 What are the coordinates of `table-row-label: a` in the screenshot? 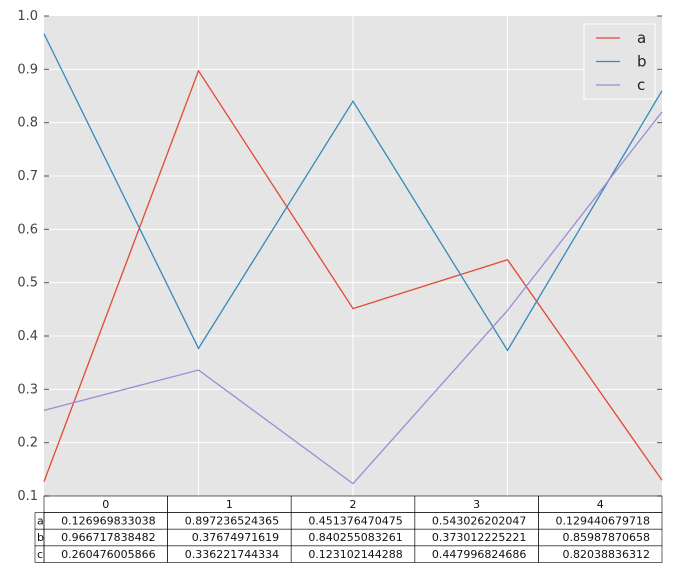 It's located at (40, 521).